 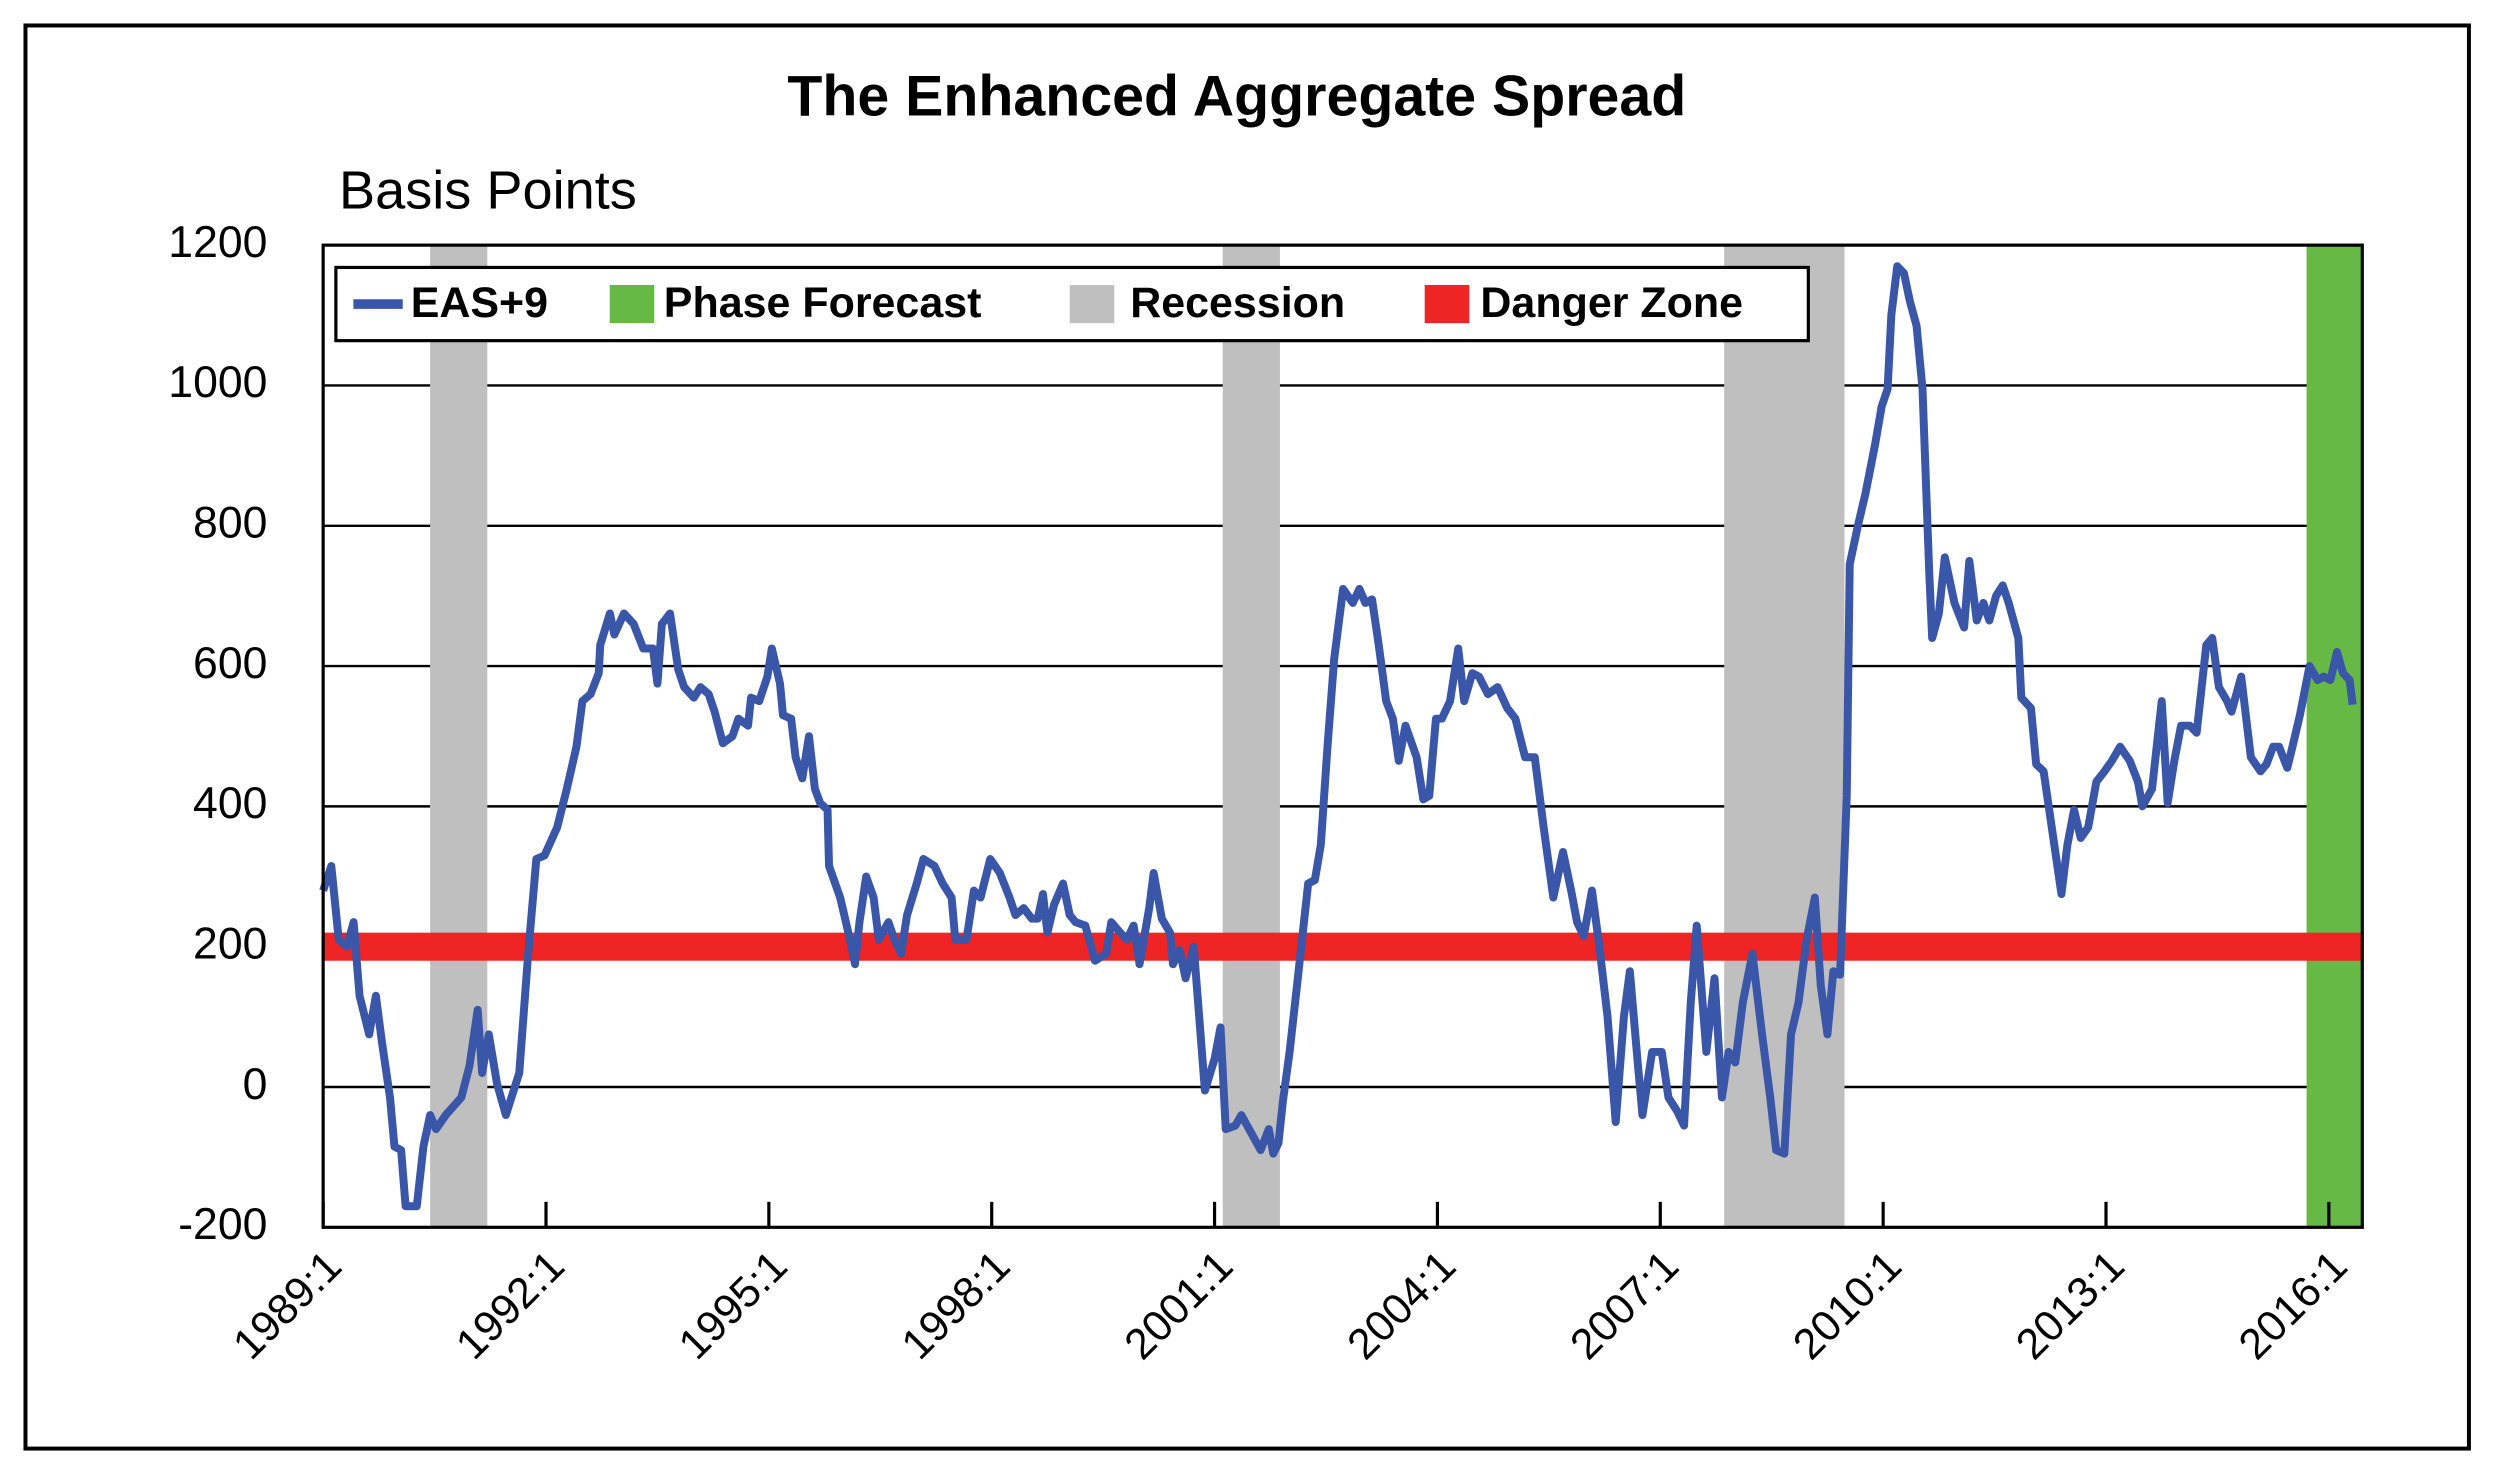 I want to click on y-axis-label: Basis Points, so click(x=488, y=191).